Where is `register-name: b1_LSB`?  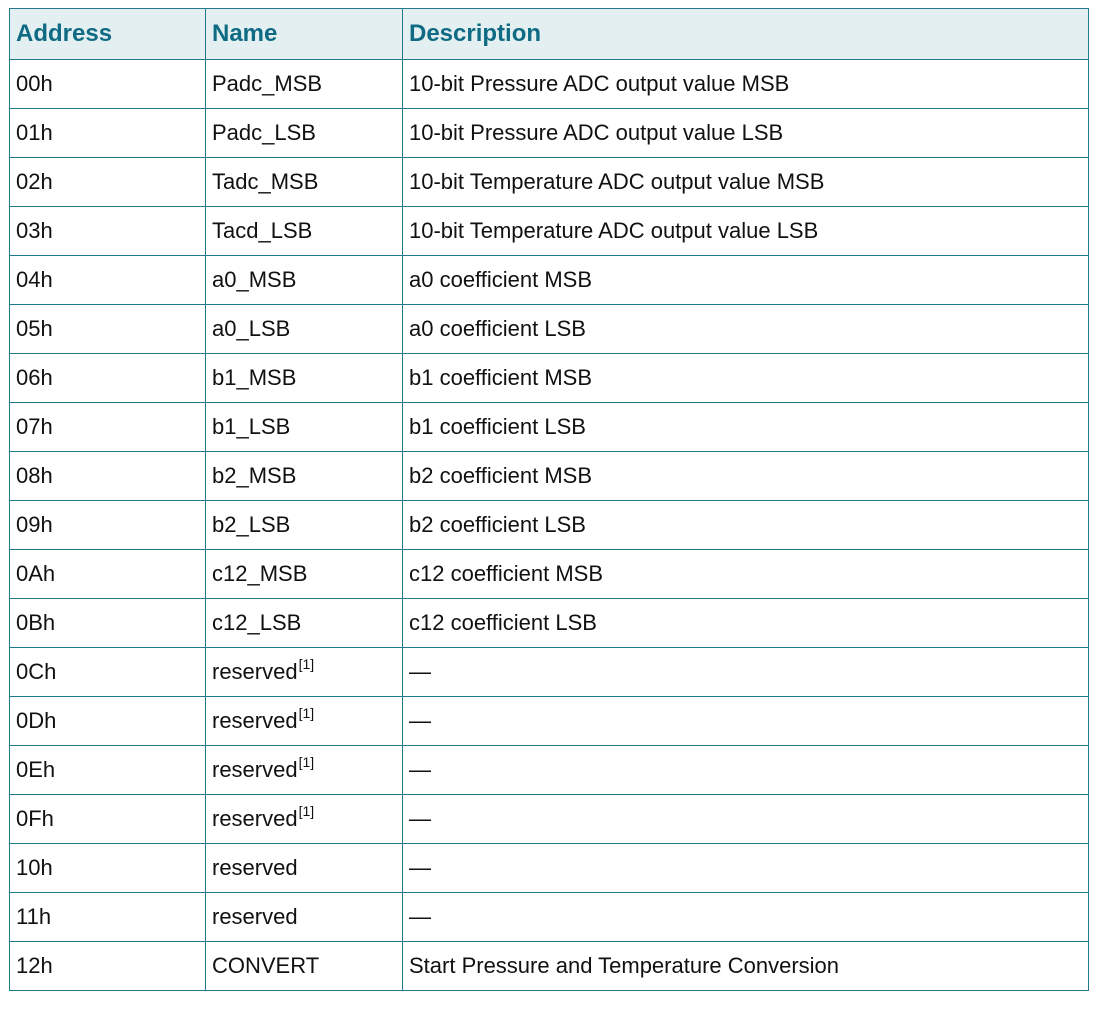 register-name: b1_LSB is located at coordinates (251, 426).